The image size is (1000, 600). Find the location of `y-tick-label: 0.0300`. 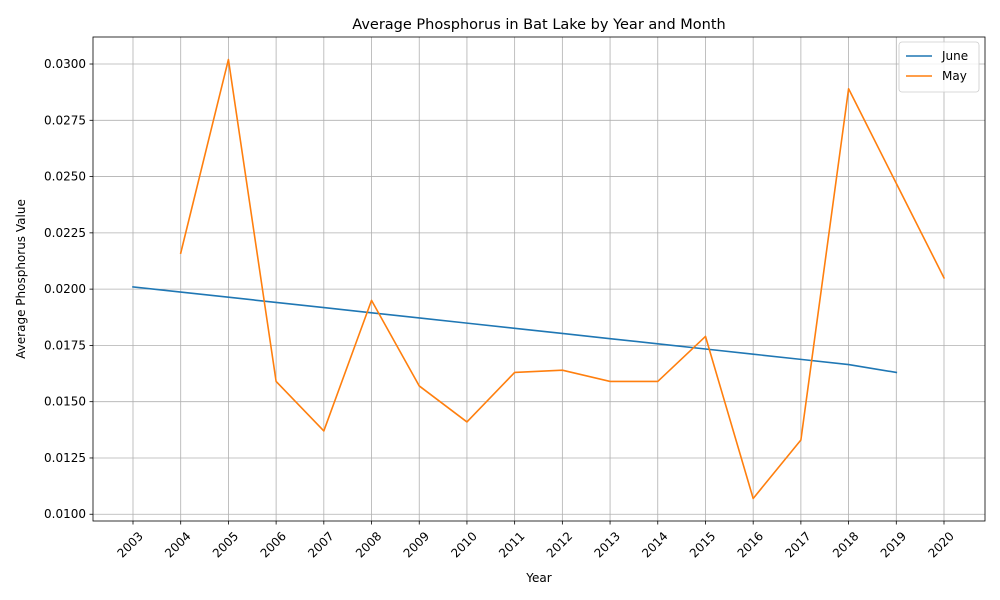

y-tick-label: 0.0300 is located at coordinates (65, 64).